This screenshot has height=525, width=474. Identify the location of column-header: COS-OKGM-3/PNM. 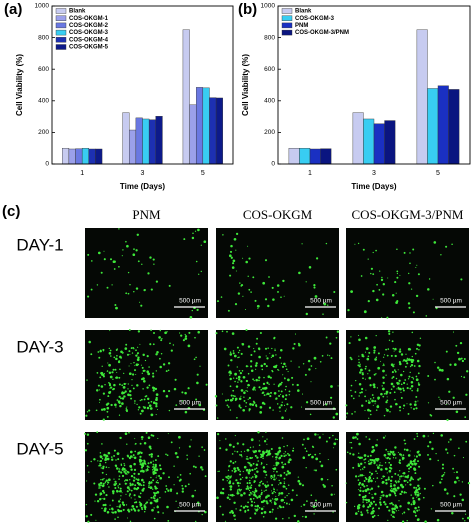
(408, 214).